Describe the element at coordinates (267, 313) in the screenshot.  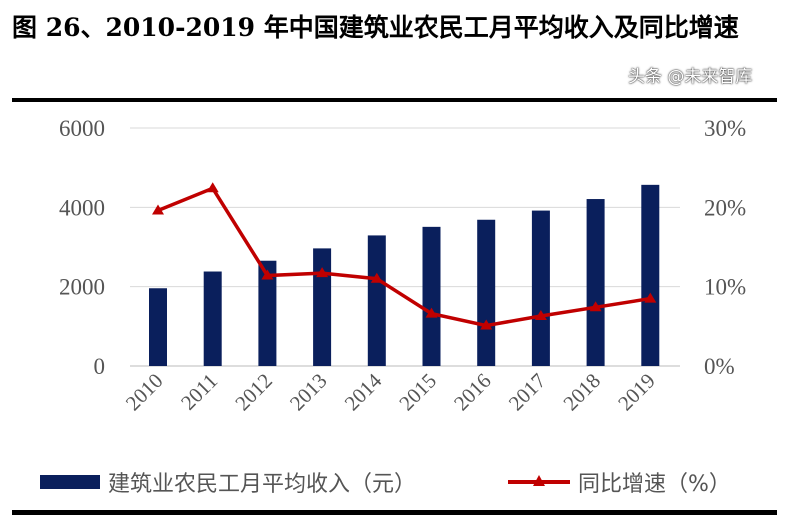
I see `bar-2012` at that location.